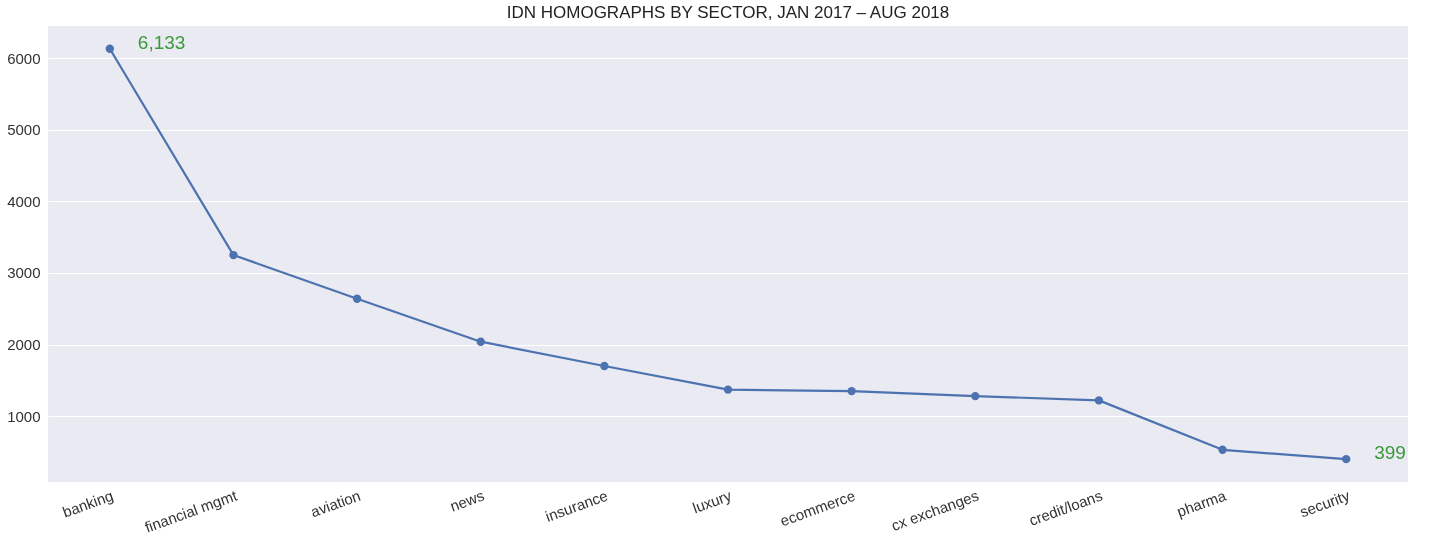 This screenshot has width=1434, height=548. I want to click on x-tick-label: security, so click(1325, 503).